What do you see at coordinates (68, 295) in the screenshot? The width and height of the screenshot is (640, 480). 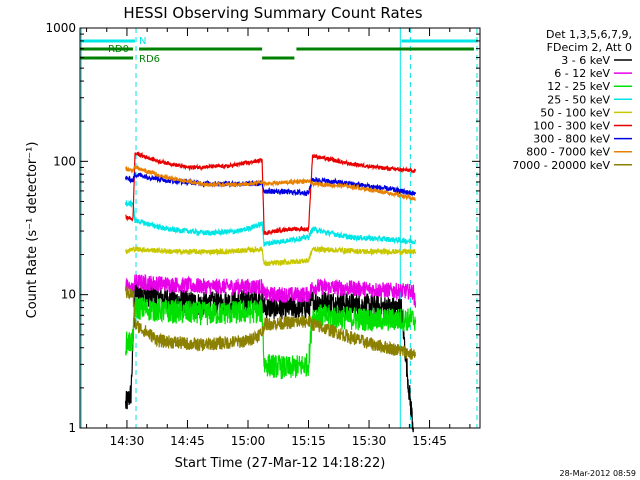 I see `y-tick-label-1: 10` at bounding box center [68, 295].